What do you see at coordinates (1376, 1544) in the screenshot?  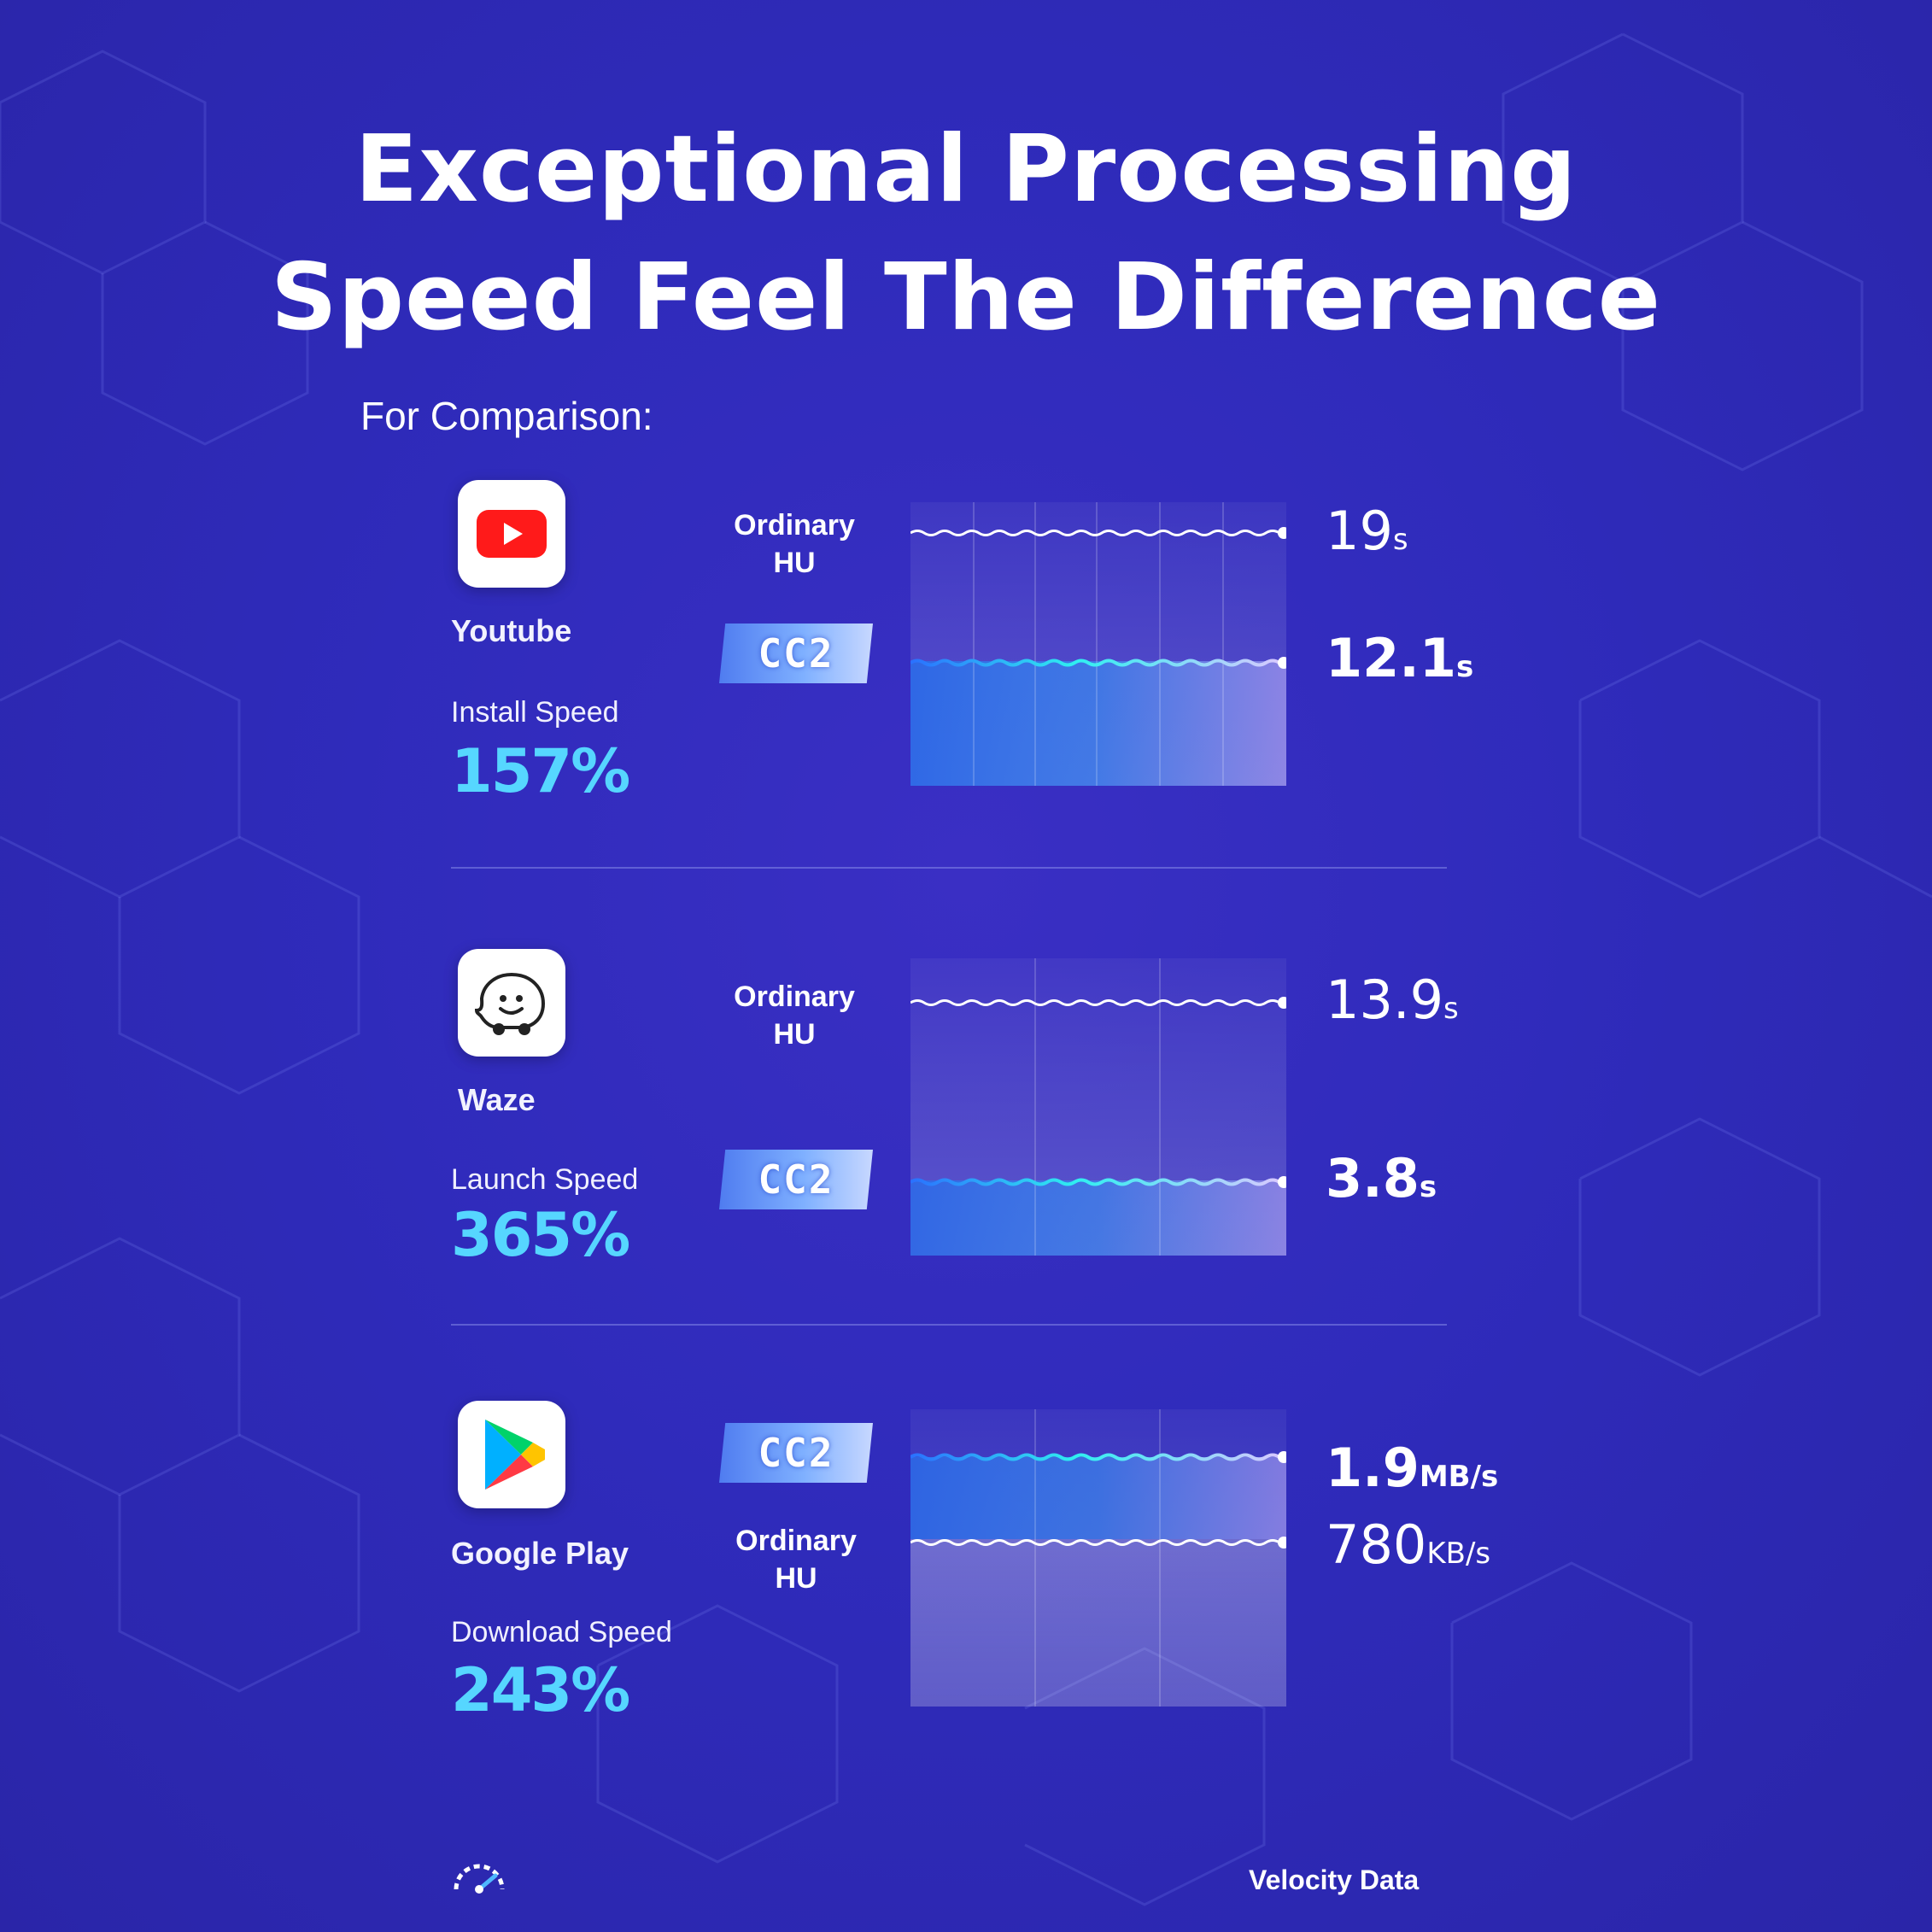 I see `ordinary-value: 780` at bounding box center [1376, 1544].